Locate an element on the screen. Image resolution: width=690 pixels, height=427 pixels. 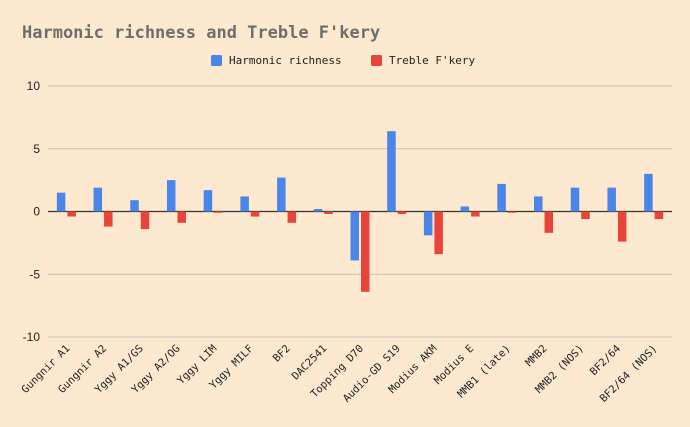
x-tick-label: MMB2 is located at coordinates (536, 356).